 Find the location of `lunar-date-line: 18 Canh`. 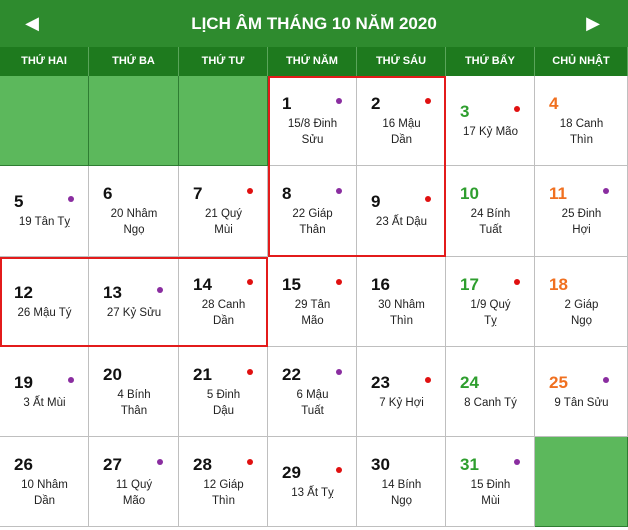

lunar-date-line: 18 Canh is located at coordinates (581, 124).